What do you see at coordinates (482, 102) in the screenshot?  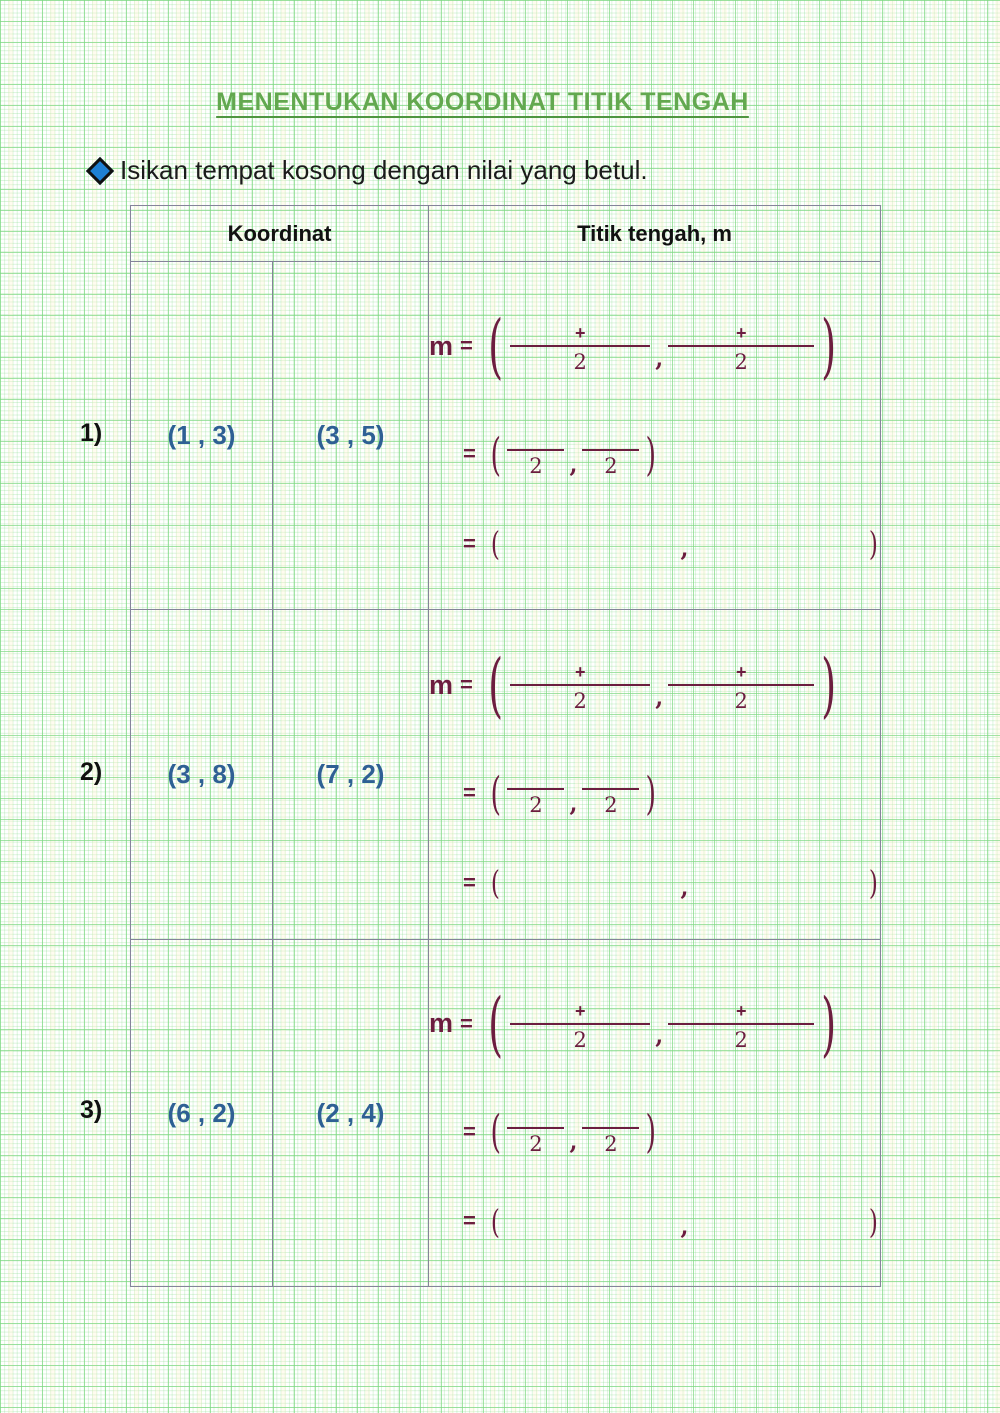 I see `page-title: MENENTUKAN KOORDINAT TITIK TENGAH` at bounding box center [482, 102].